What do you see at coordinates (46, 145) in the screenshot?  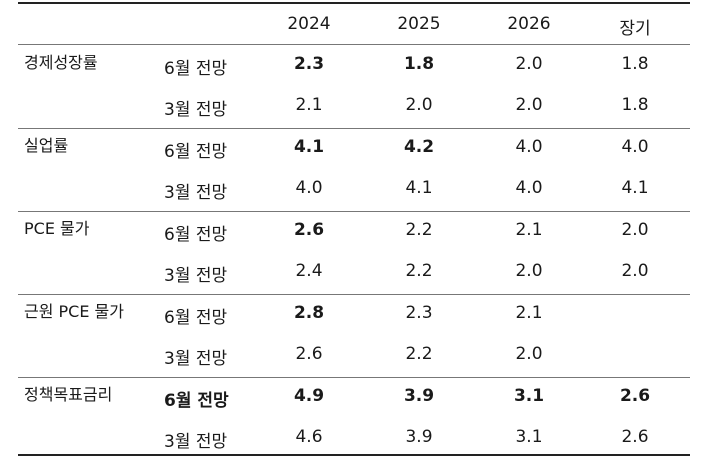 I see `group-label: 실업률` at bounding box center [46, 145].